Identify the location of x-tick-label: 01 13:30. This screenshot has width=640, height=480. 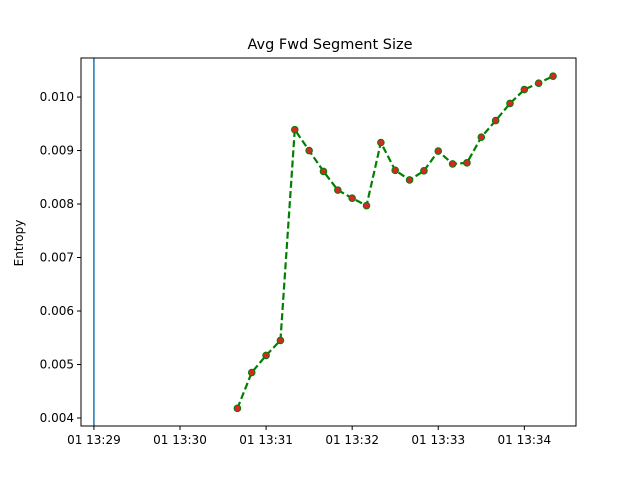
(180, 440).